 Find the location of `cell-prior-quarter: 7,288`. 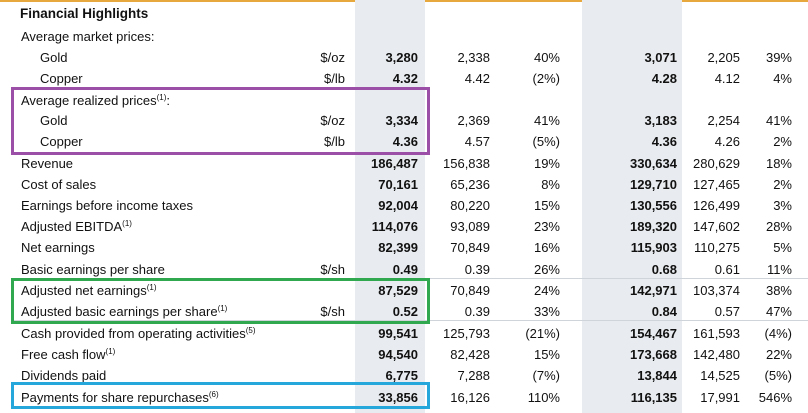

cell-prior-quarter: 7,288 is located at coordinates (473, 375).